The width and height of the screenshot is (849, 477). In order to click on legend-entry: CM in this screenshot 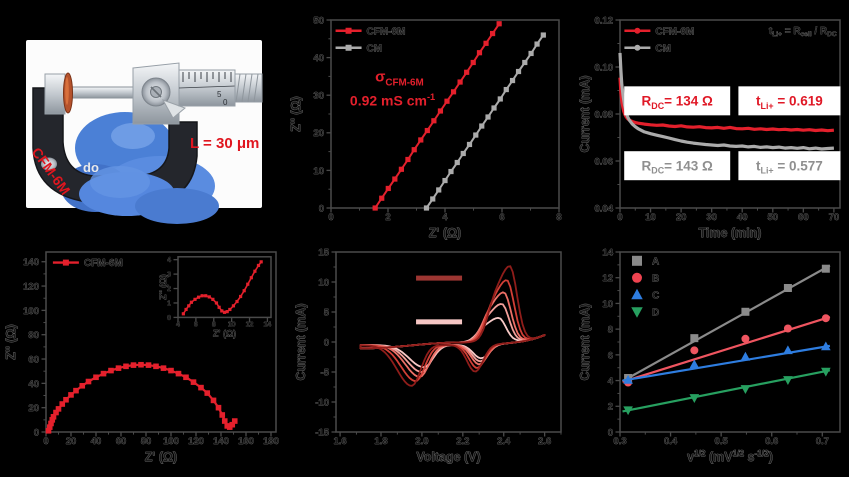, I will do `click(359, 49)`.